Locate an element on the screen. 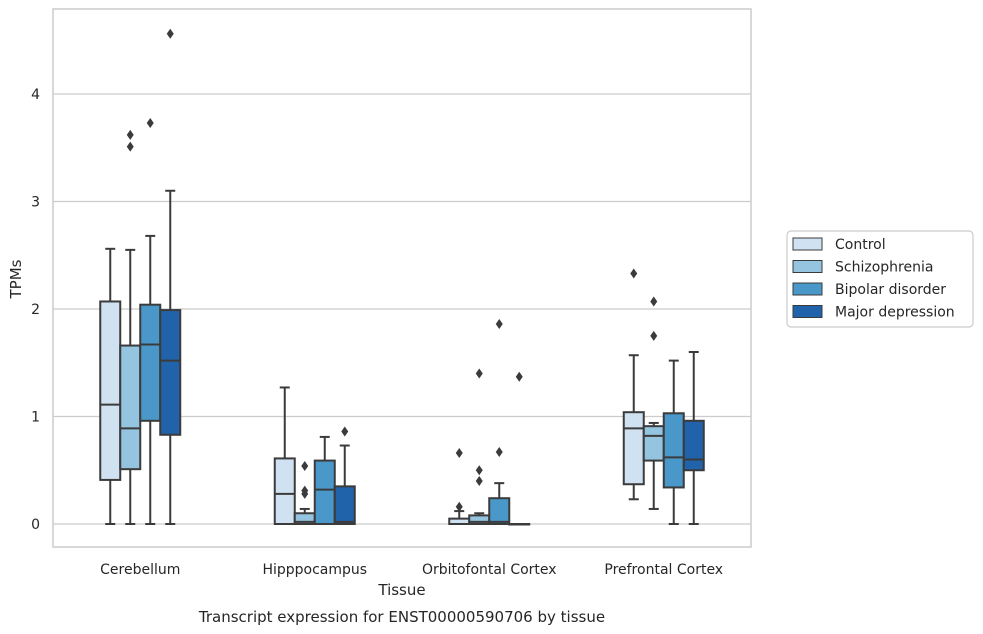 The height and width of the screenshot is (634, 983). legend-label: Control is located at coordinates (860, 245).